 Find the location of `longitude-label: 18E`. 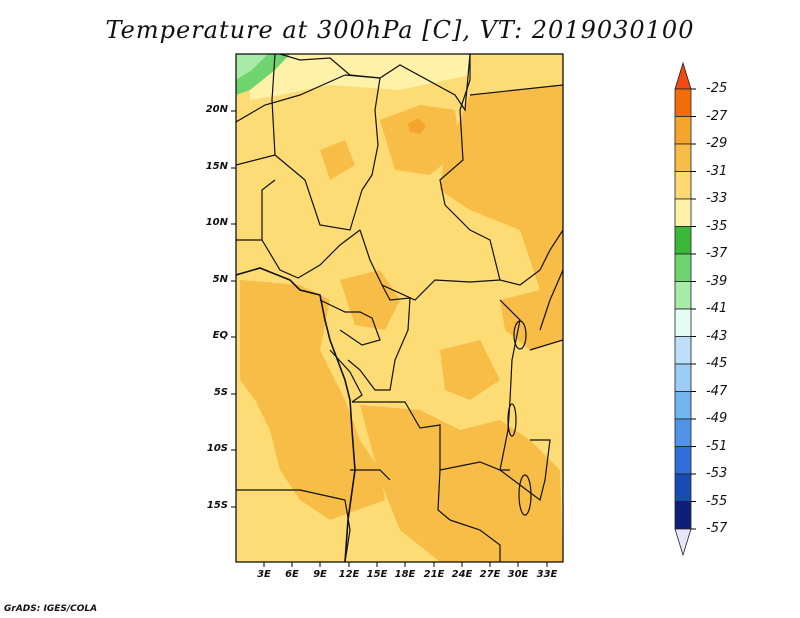

longitude-label: 18E is located at coordinates (405, 574).